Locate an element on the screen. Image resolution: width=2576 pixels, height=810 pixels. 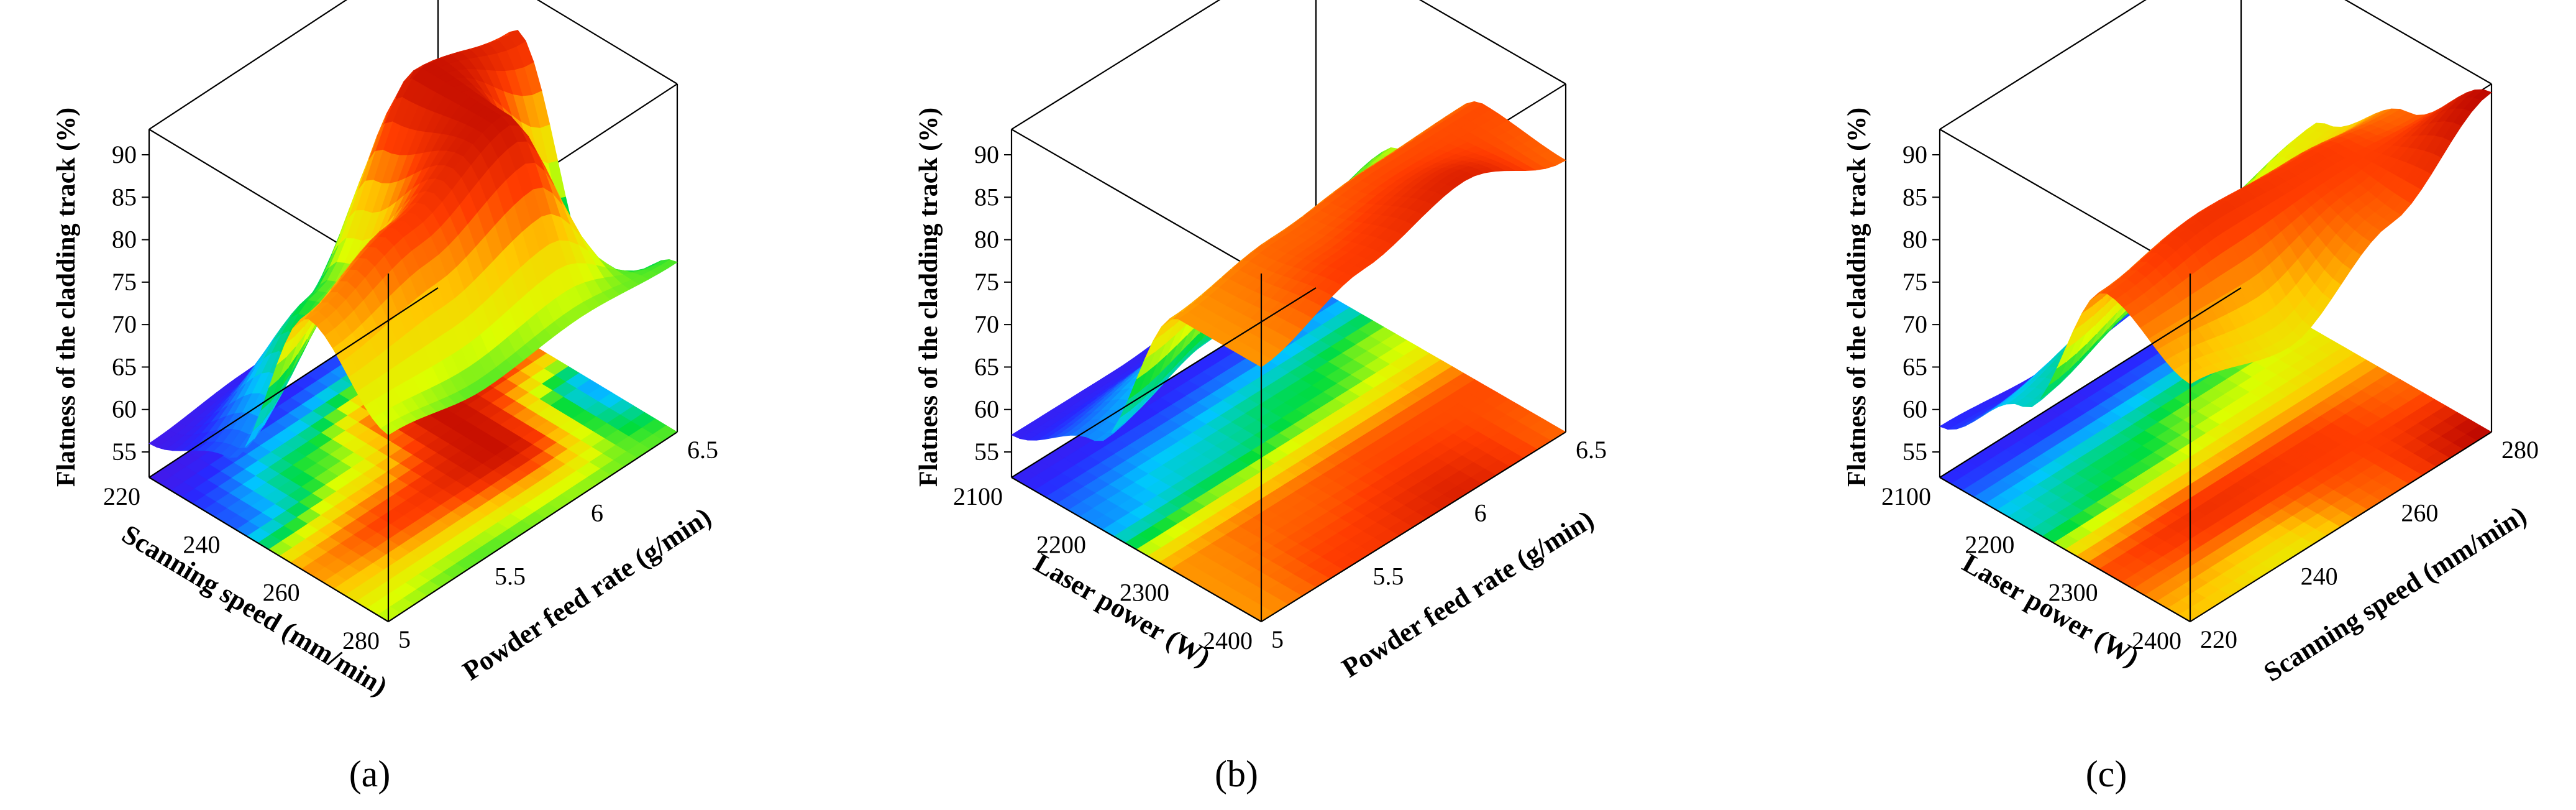
y-tick-label: 280 is located at coordinates (2520, 450).